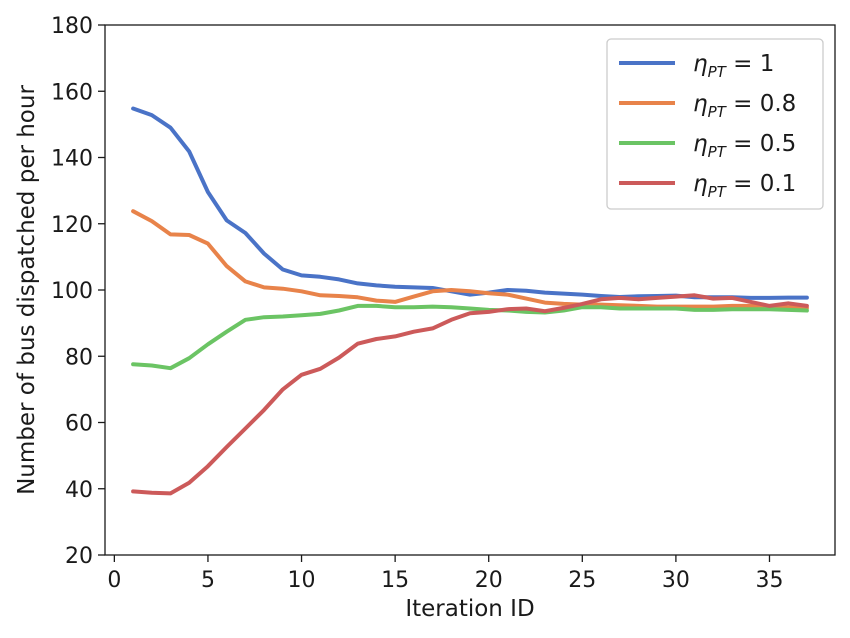 The width and height of the screenshot is (850, 638). I want to click on y-tick-label: 180, so click(72, 26).